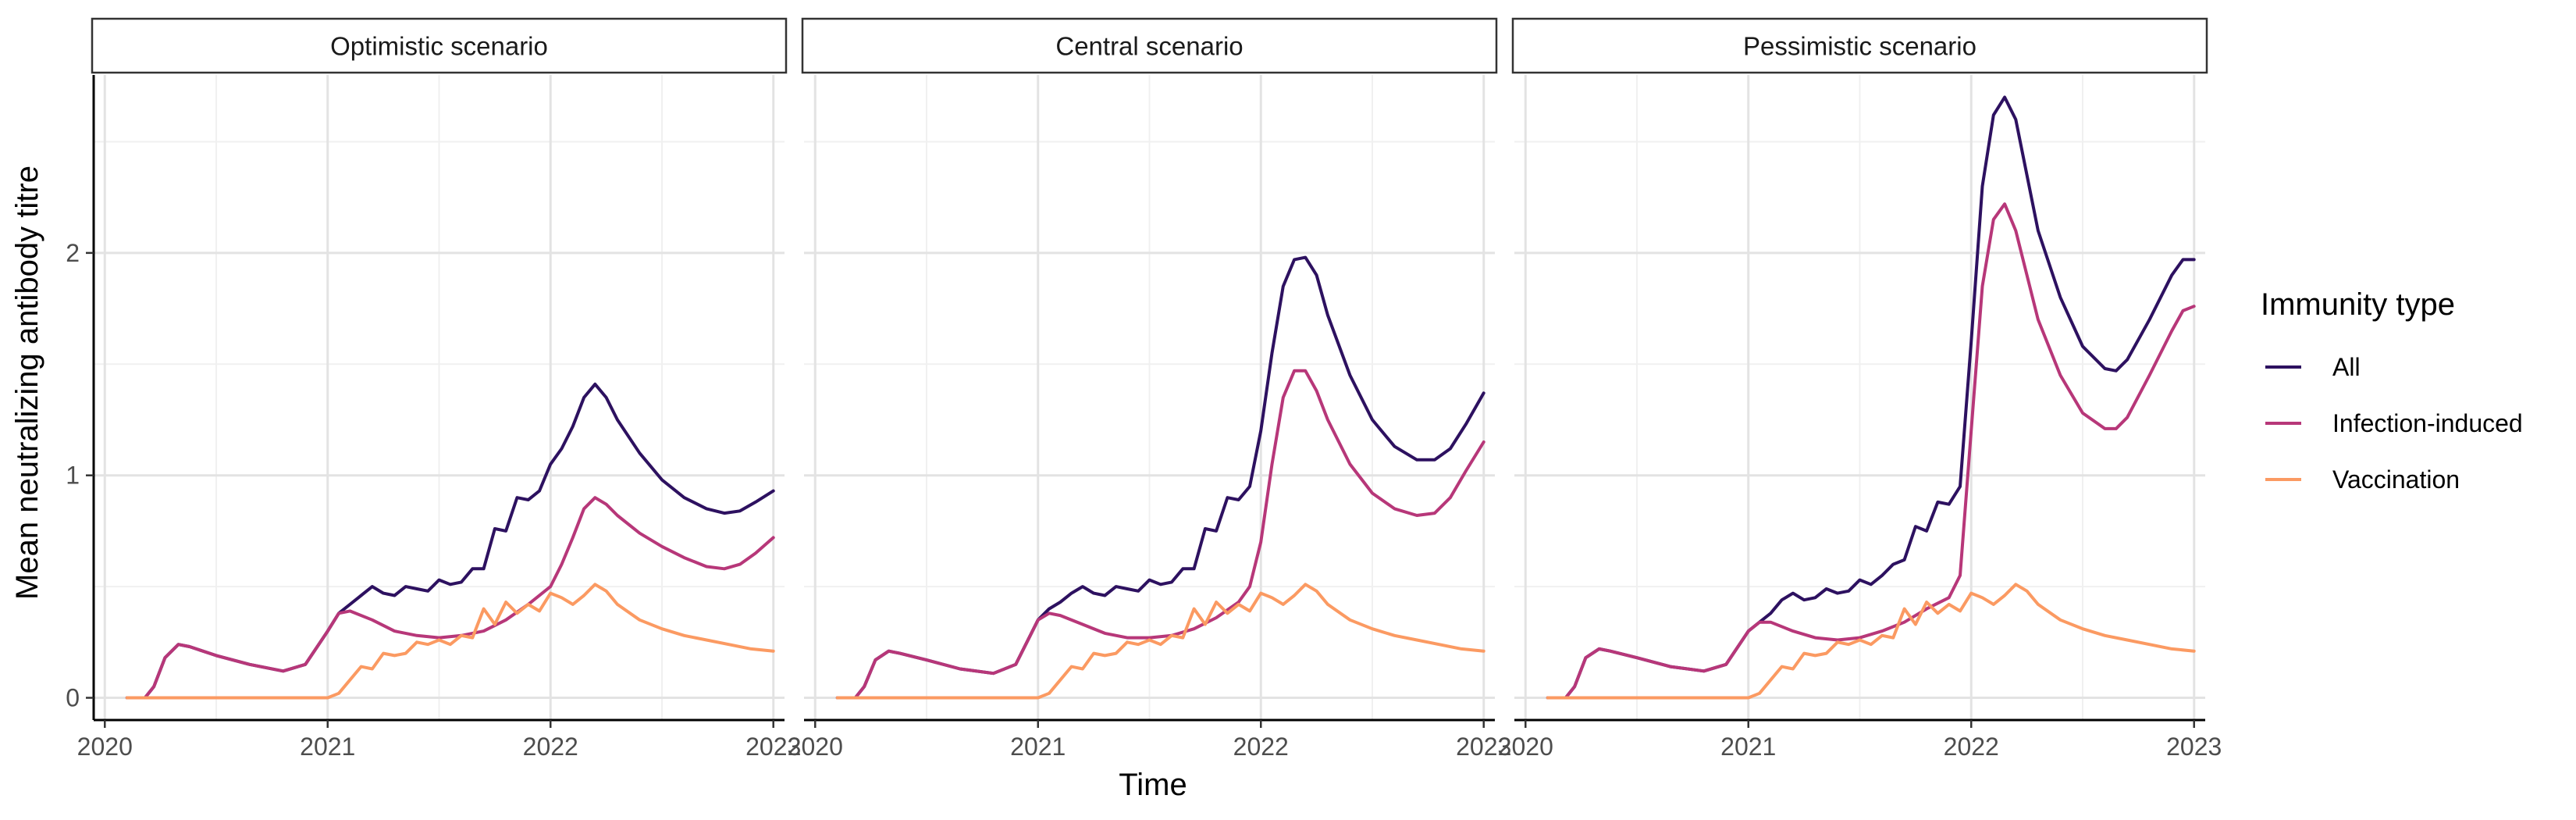 This screenshot has height=820, width=2576. What do you see at coordinates (2396, 479) in the screenshot?
I see `legend-label: Vaccination` at bounding box center [2396, 479].